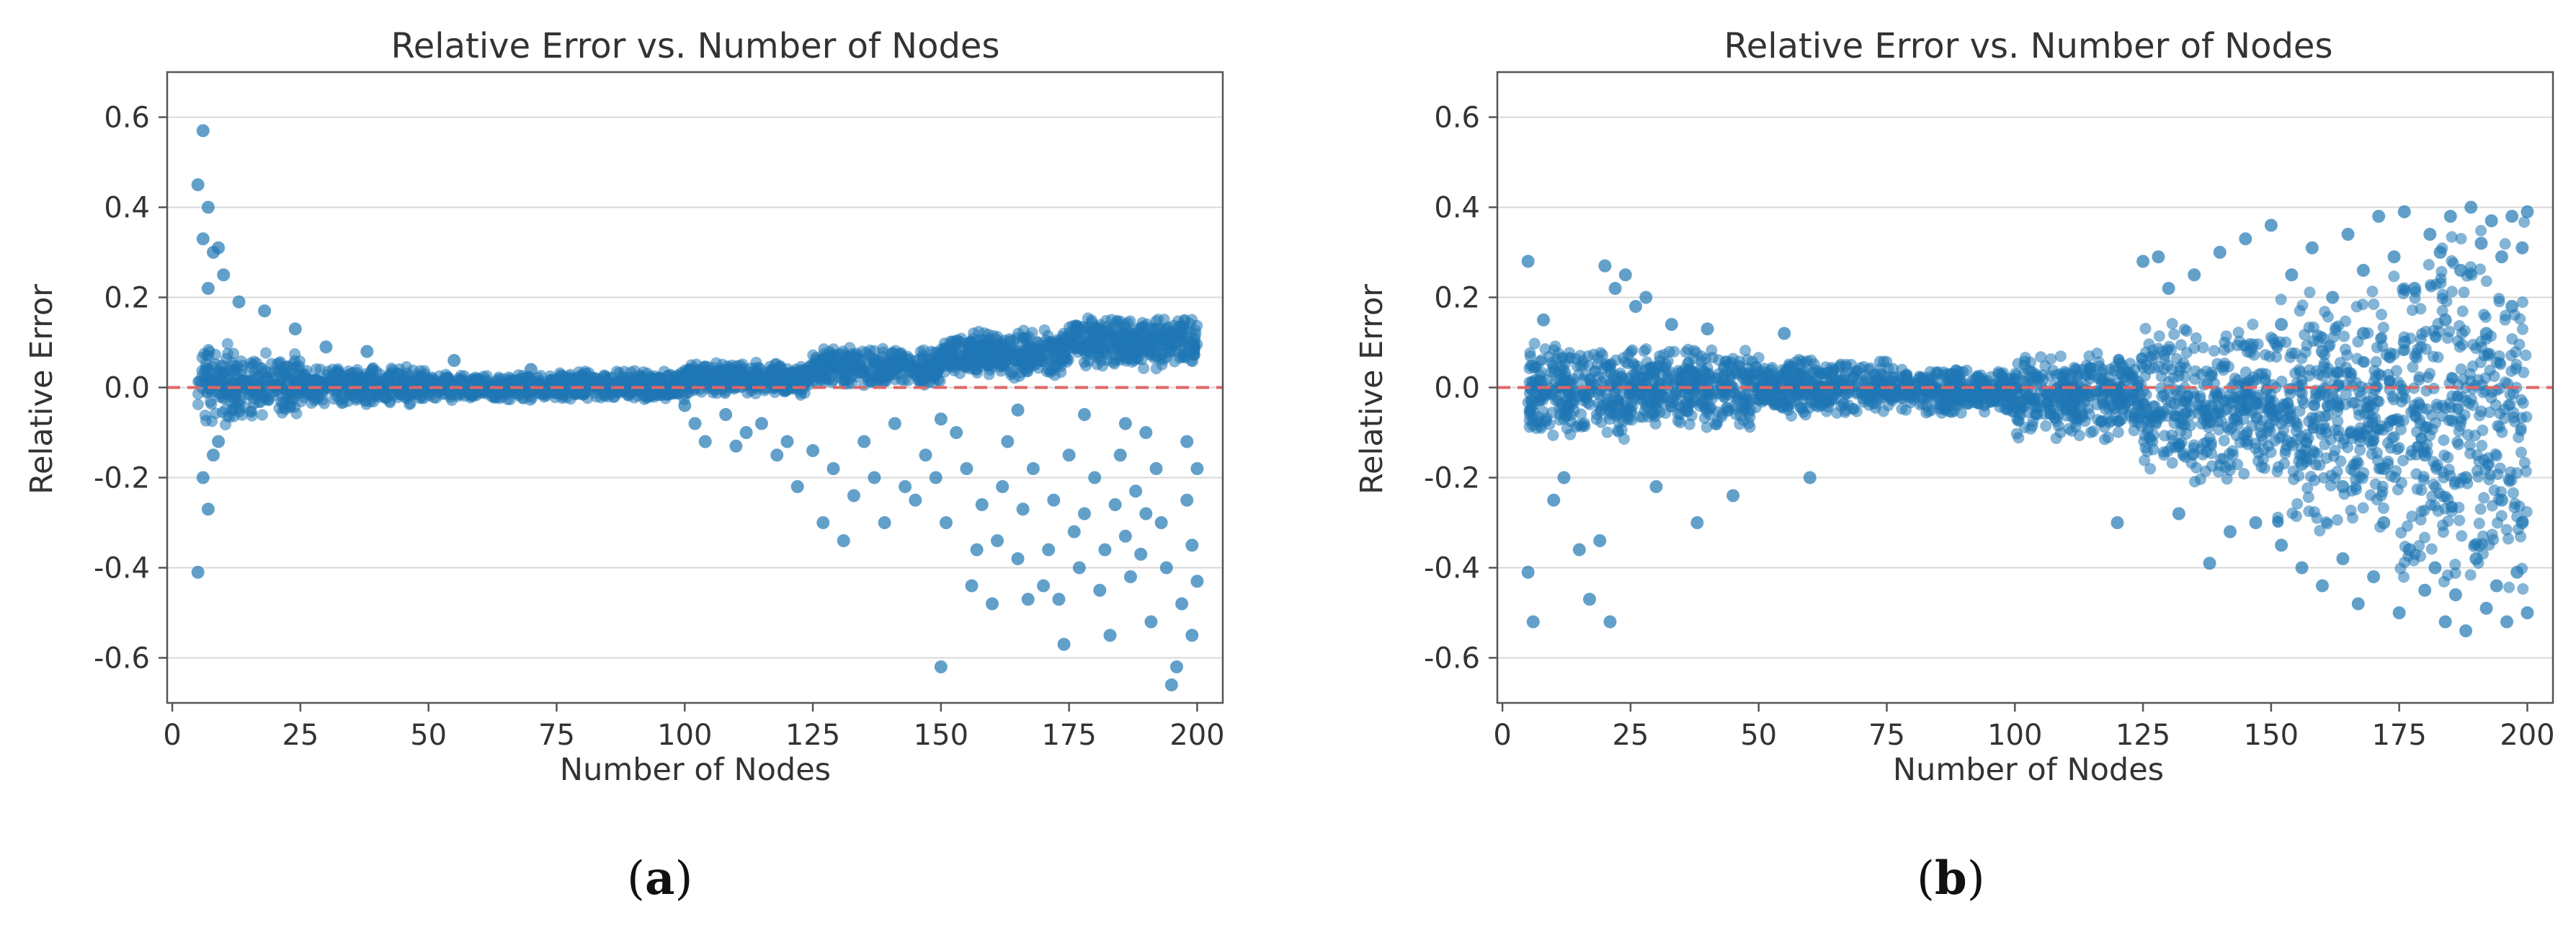 The width and height of the screenshot is (2576, 930). Describe the element at coordinates (695, 770) in the screenshot. I see `x-axis-label: Number of Nodes` at that location.